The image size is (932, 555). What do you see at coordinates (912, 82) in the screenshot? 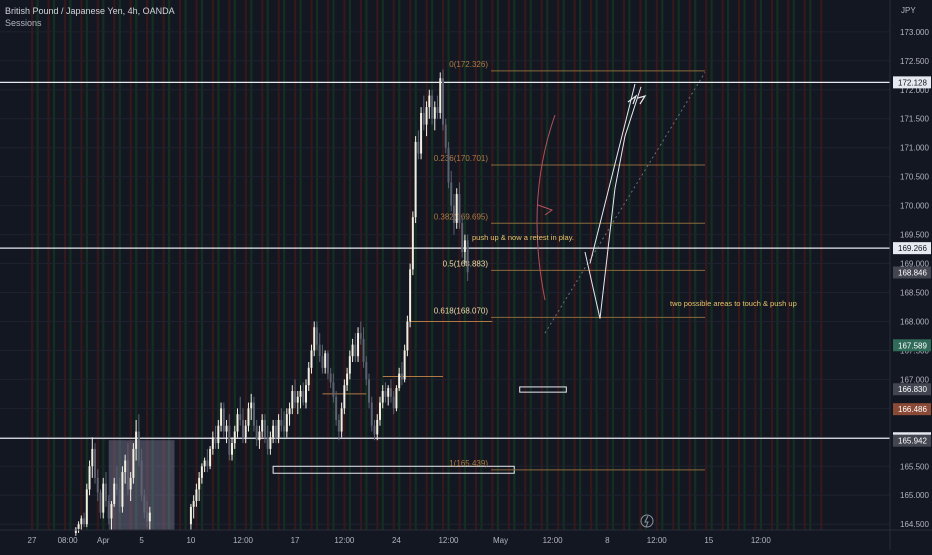
I see `price-tag-label: 172.128` at bounding box center [912, 82].